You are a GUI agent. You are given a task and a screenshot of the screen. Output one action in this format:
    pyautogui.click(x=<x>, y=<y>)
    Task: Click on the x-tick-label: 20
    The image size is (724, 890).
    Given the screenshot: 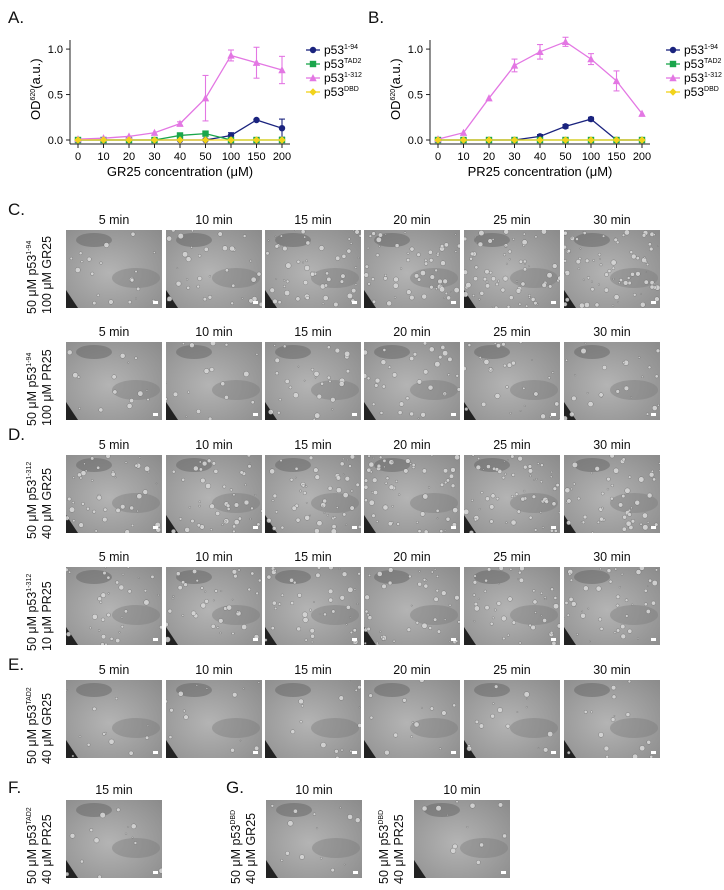 What is the action you would take?
    pyautogui.click(x=489, y=157)
    